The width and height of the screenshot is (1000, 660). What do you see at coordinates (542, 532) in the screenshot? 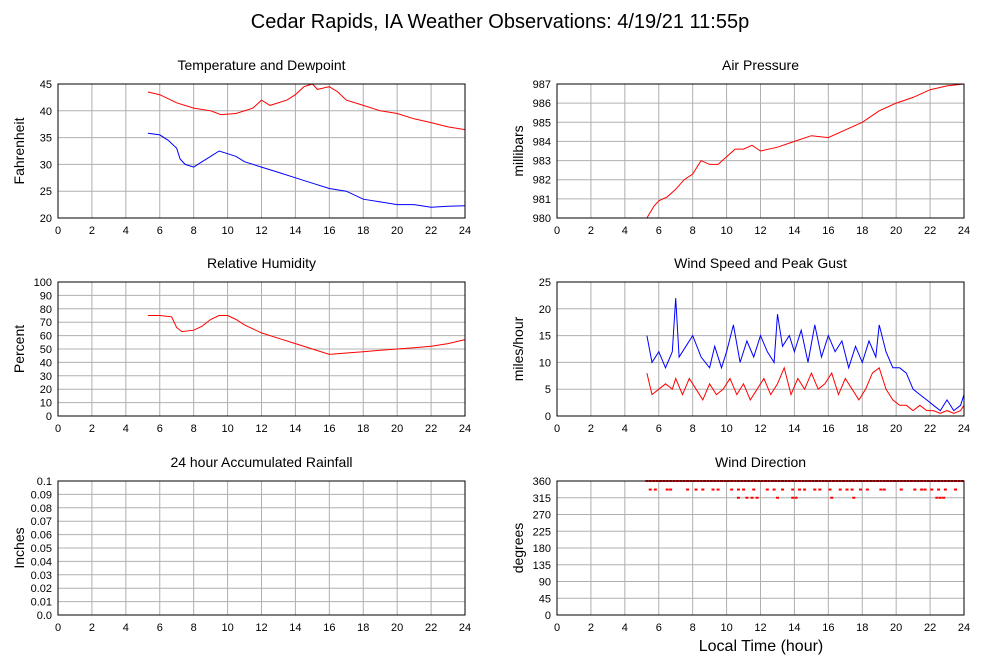
I see `y-tick-label: 225` at bounding box center [542, 532].